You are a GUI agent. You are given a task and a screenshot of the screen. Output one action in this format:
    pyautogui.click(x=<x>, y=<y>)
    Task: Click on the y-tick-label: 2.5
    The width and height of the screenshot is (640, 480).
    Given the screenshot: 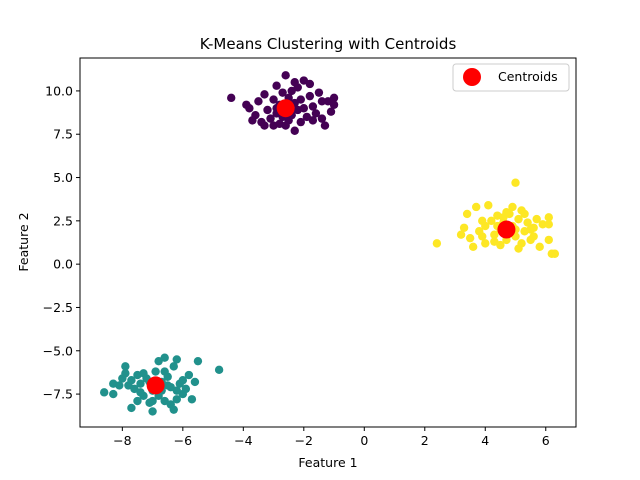 What is the action you would take?
    pyautogui.click(x=63, y=220)
    